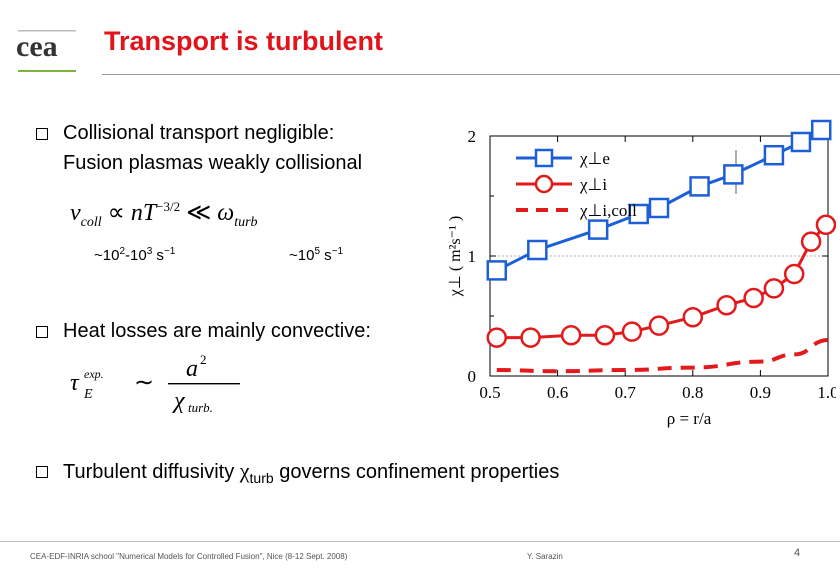 The image size is (840, 570). I want to click on title-divider, so click(471, 74).